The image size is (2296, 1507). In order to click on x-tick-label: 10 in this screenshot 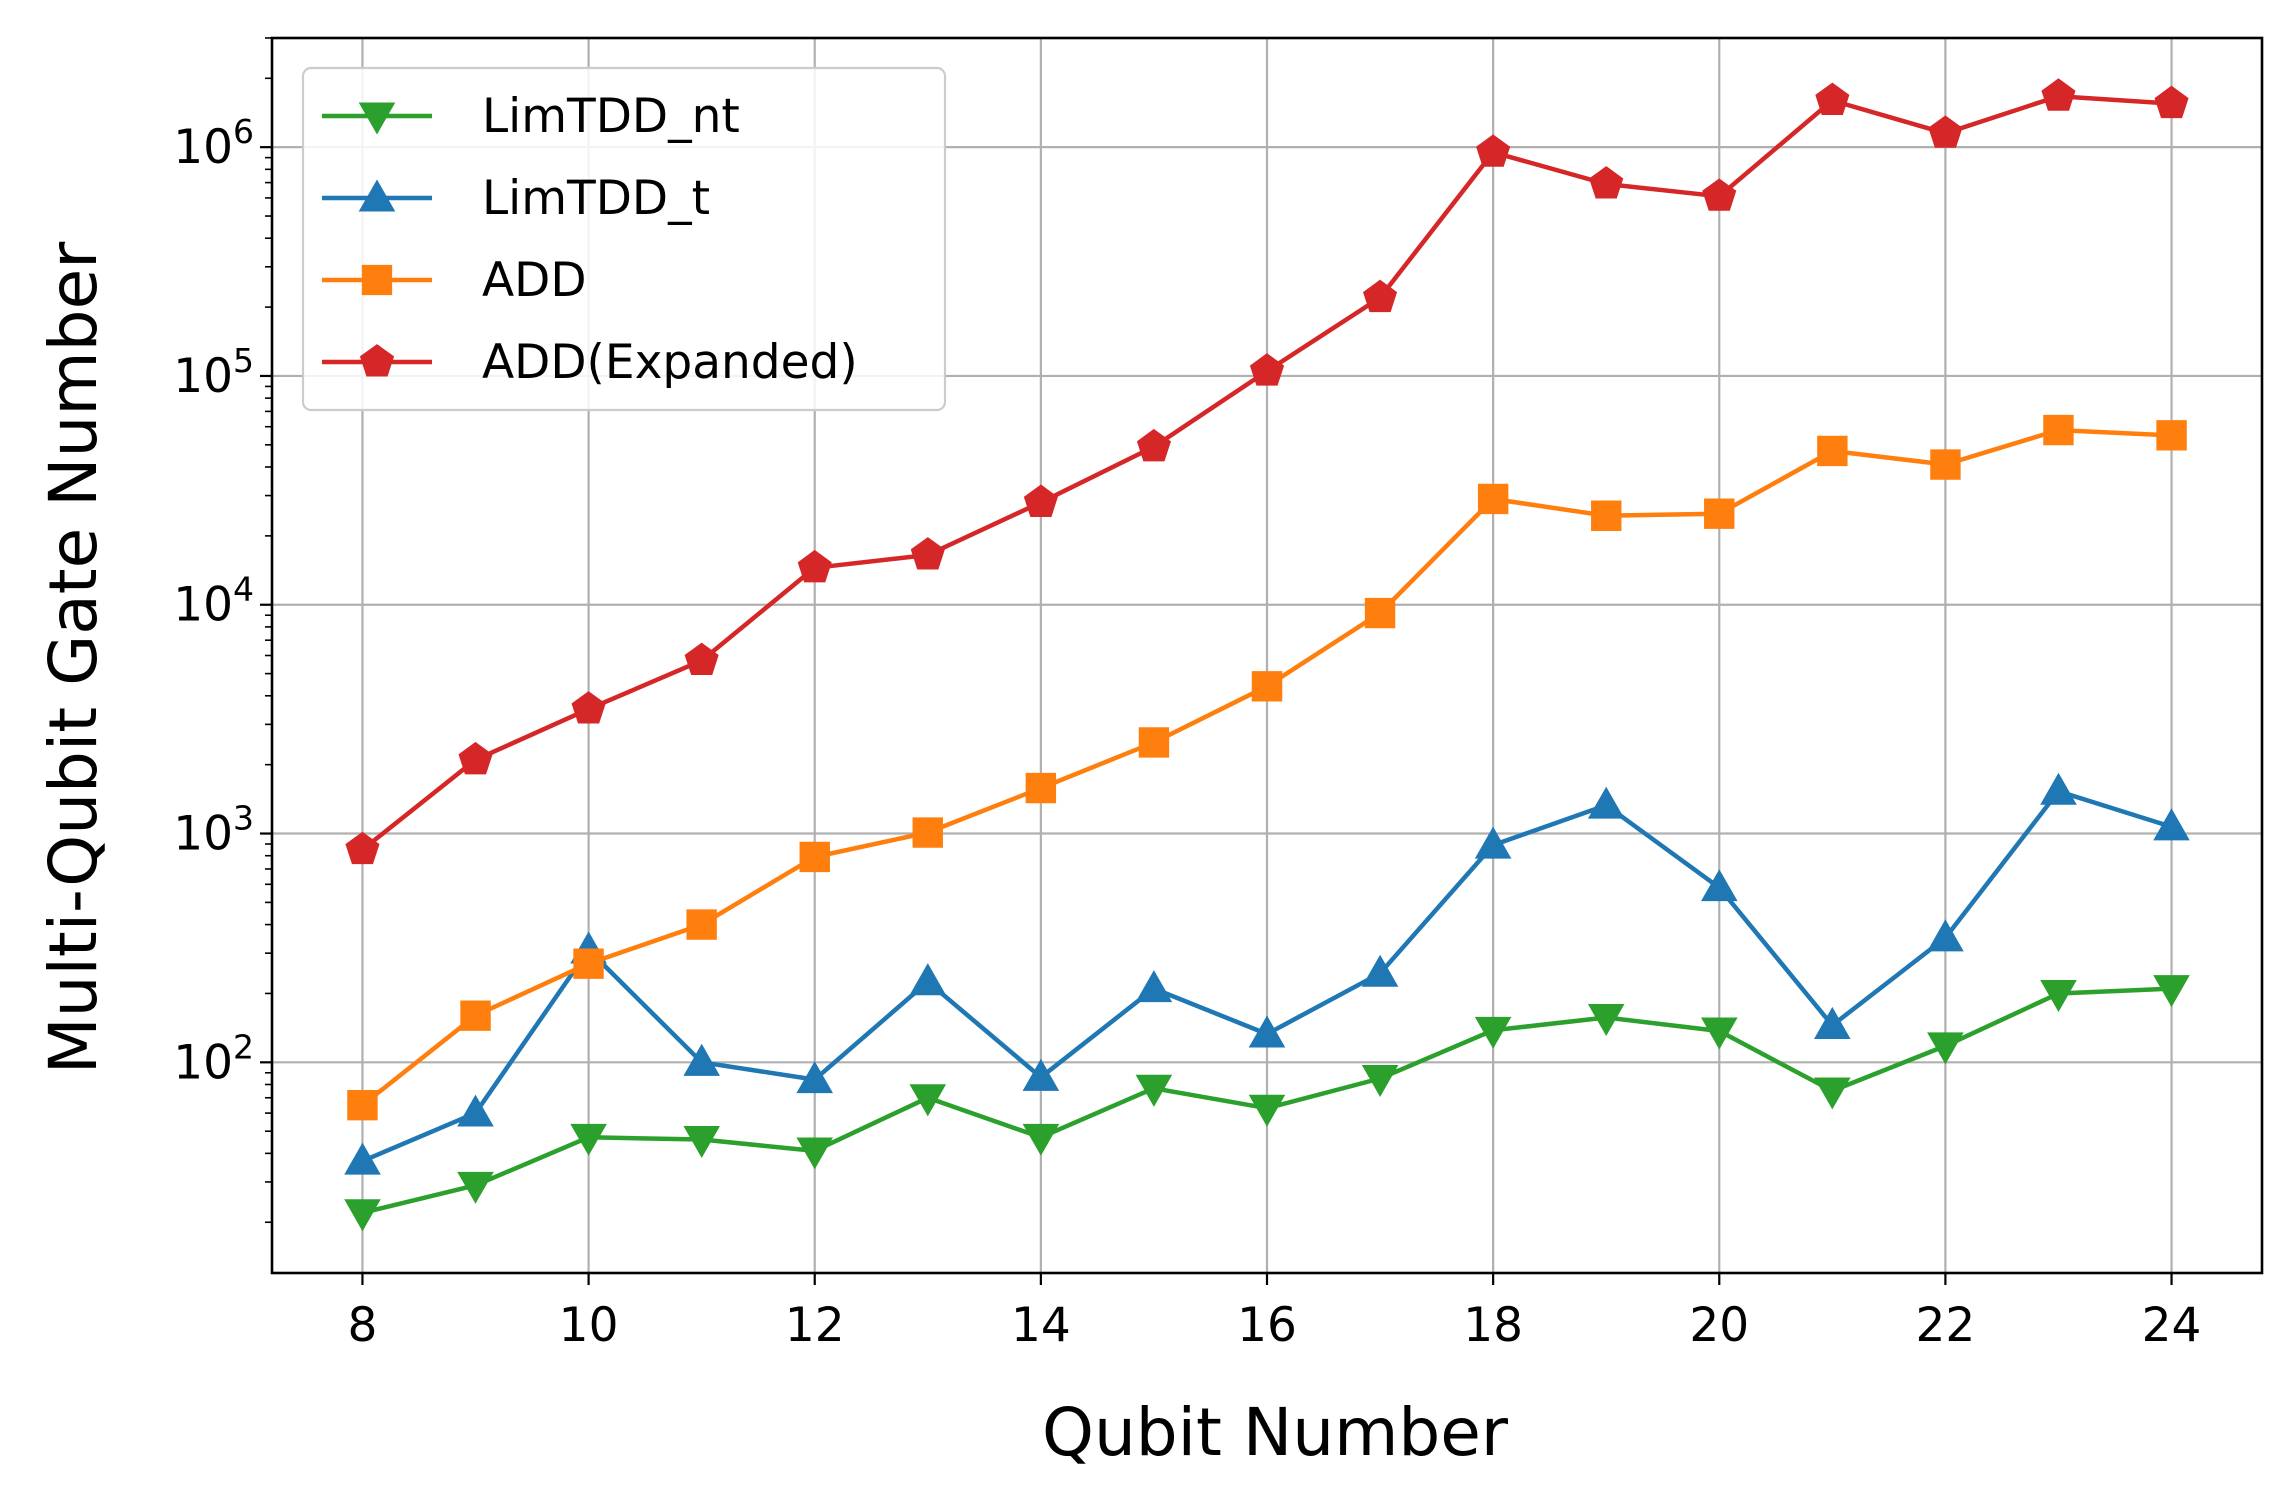, I will do `click(589, 1325)`.